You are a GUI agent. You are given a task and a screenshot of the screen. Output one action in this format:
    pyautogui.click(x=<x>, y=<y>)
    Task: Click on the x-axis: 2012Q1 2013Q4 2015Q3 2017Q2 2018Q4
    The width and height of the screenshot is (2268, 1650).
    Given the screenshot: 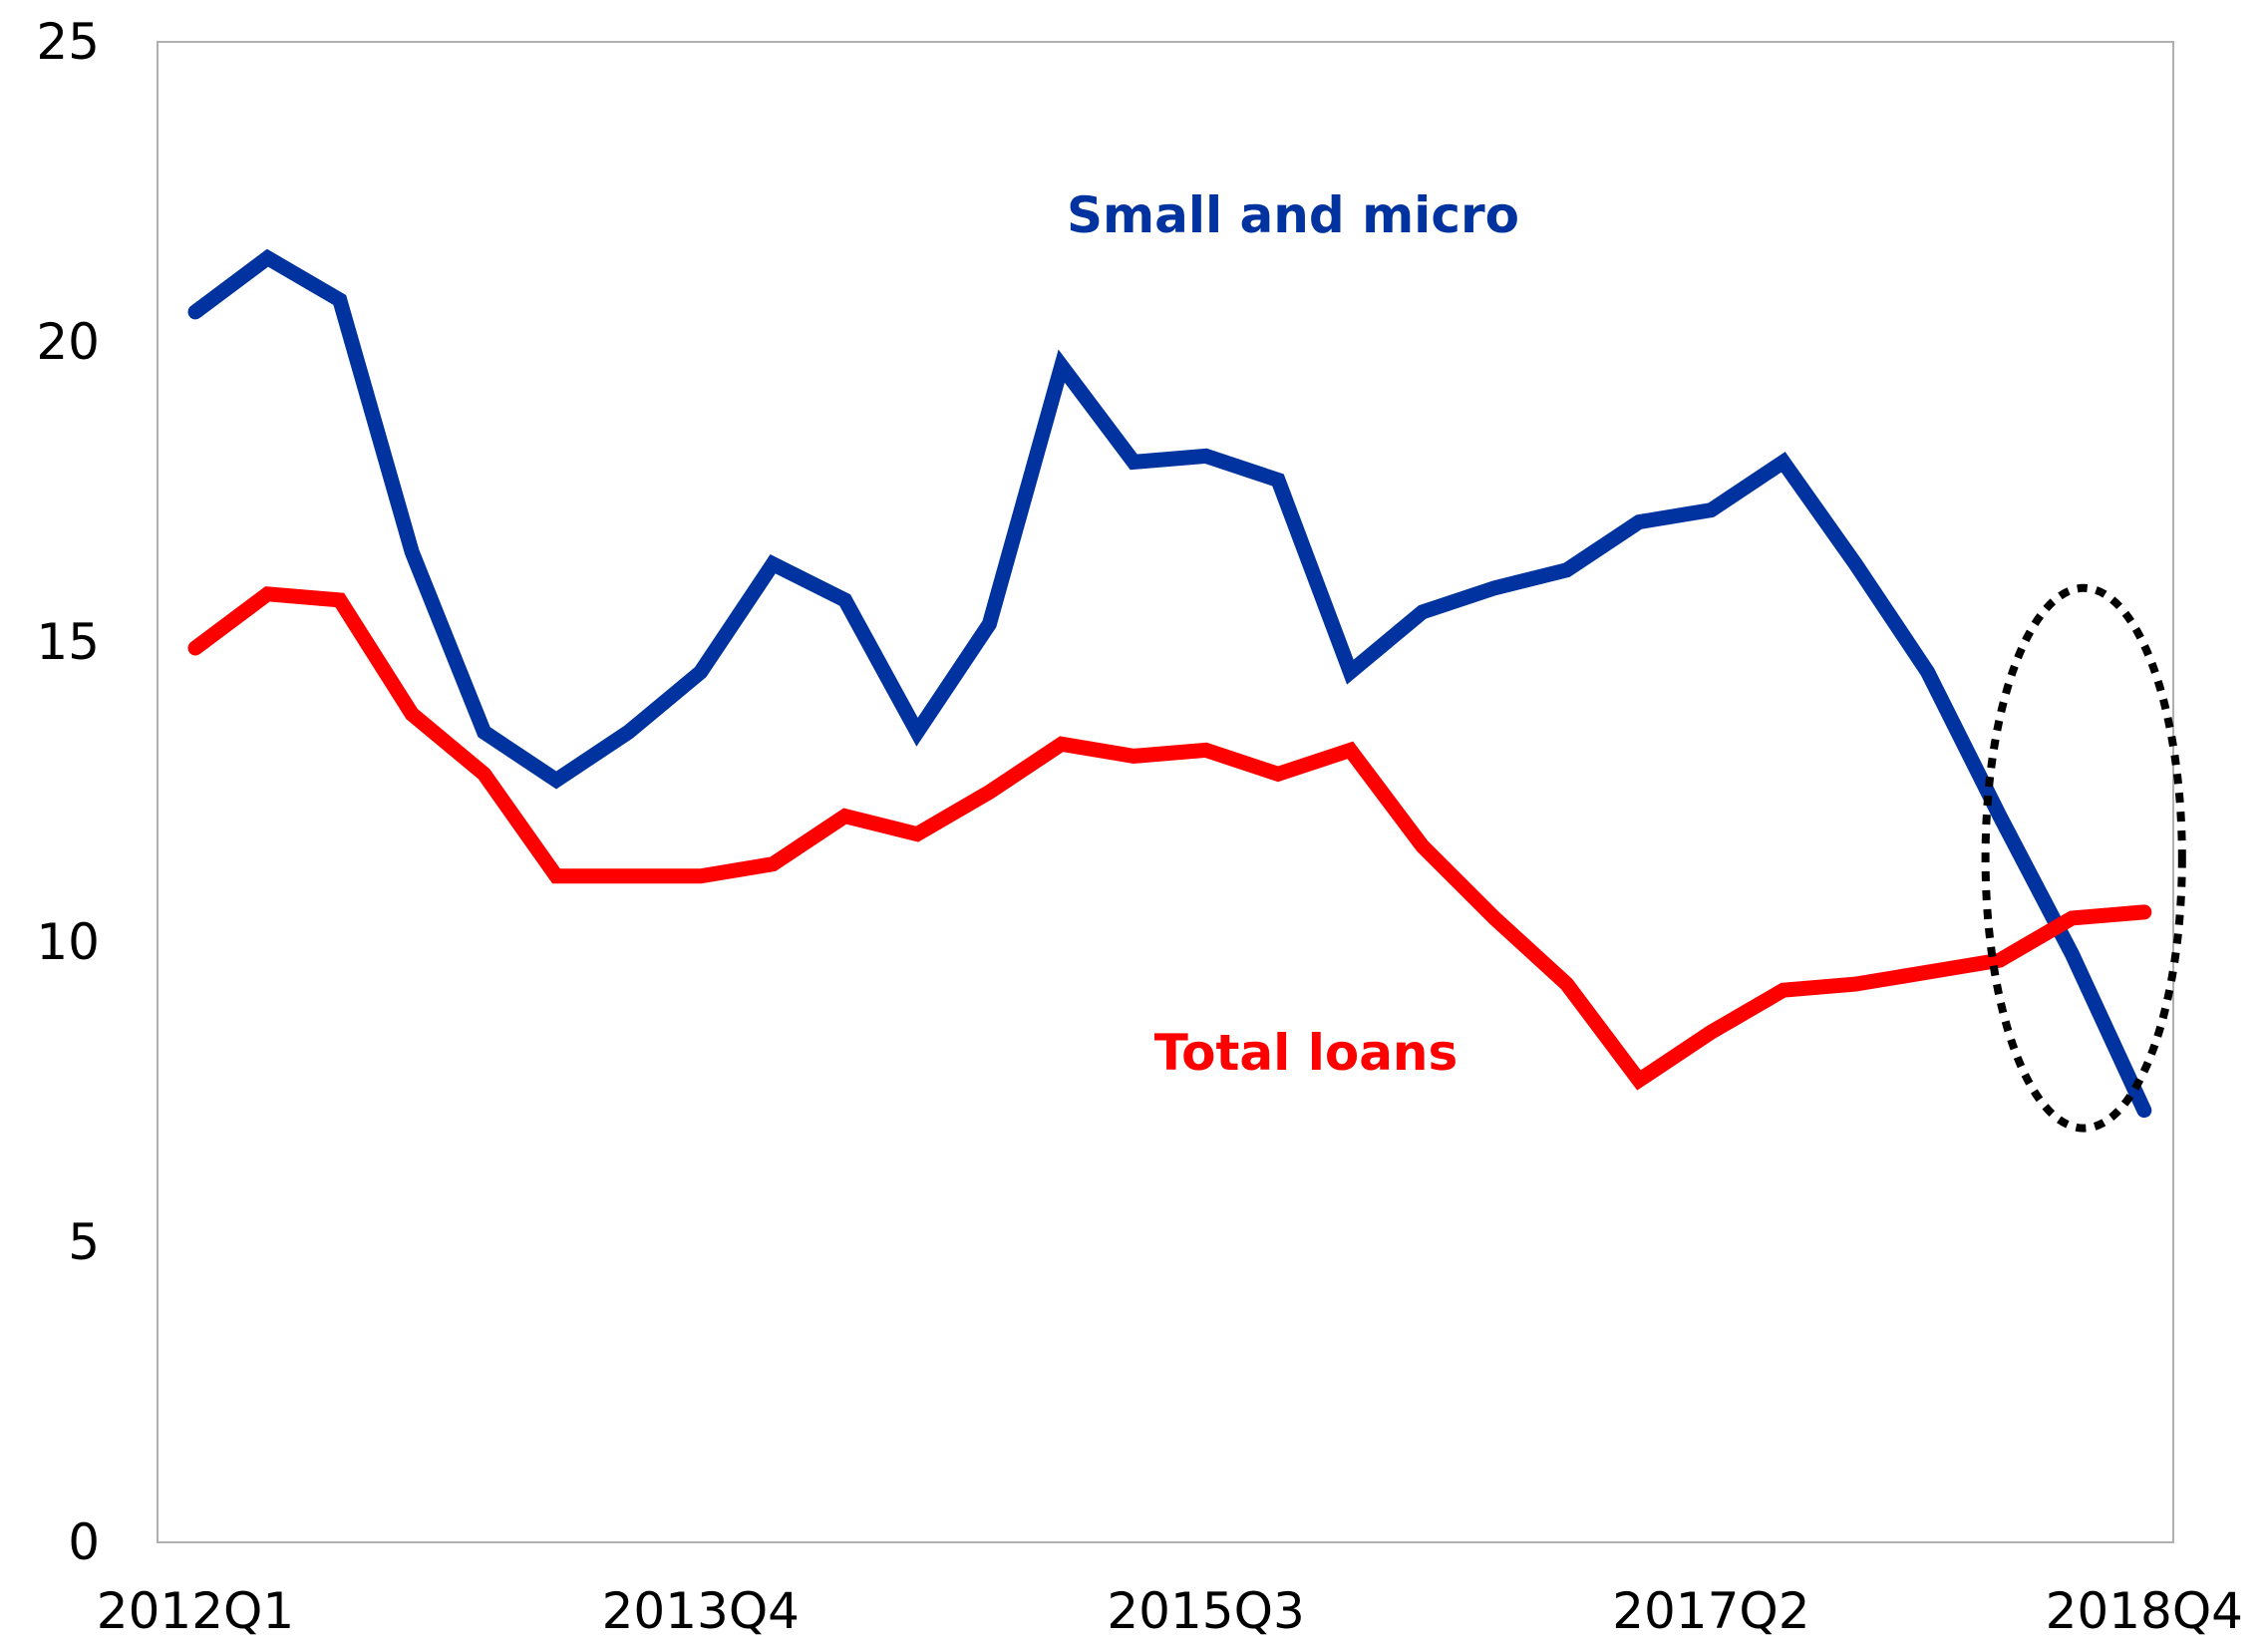 What is the action you would take?
    pyautogui.click(x=1170, y=1611)
    